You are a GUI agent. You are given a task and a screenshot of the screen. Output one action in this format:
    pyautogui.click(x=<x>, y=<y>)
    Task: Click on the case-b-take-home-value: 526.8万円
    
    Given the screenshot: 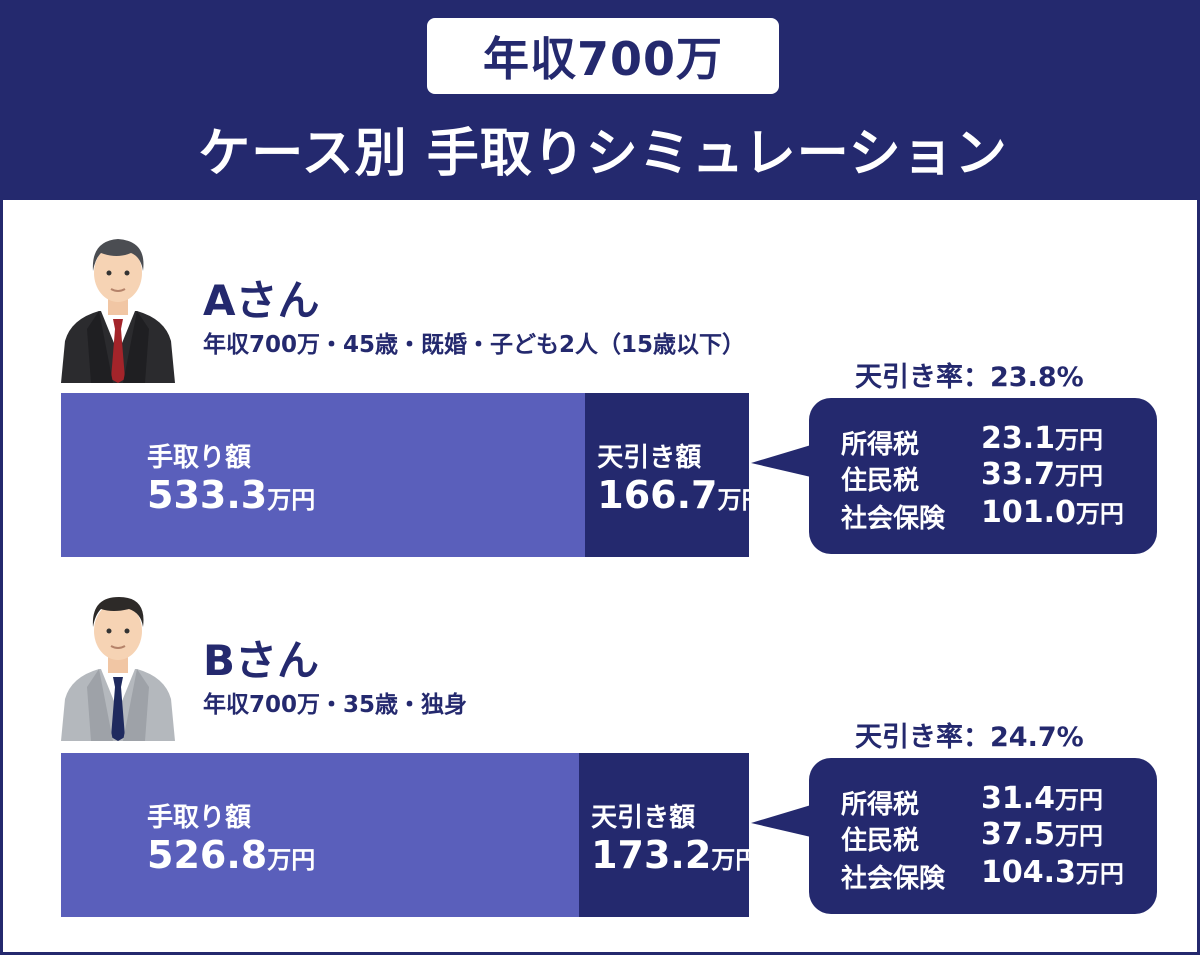 What is the action you would take?
    pyautogui.click(x=231, y=855)
    